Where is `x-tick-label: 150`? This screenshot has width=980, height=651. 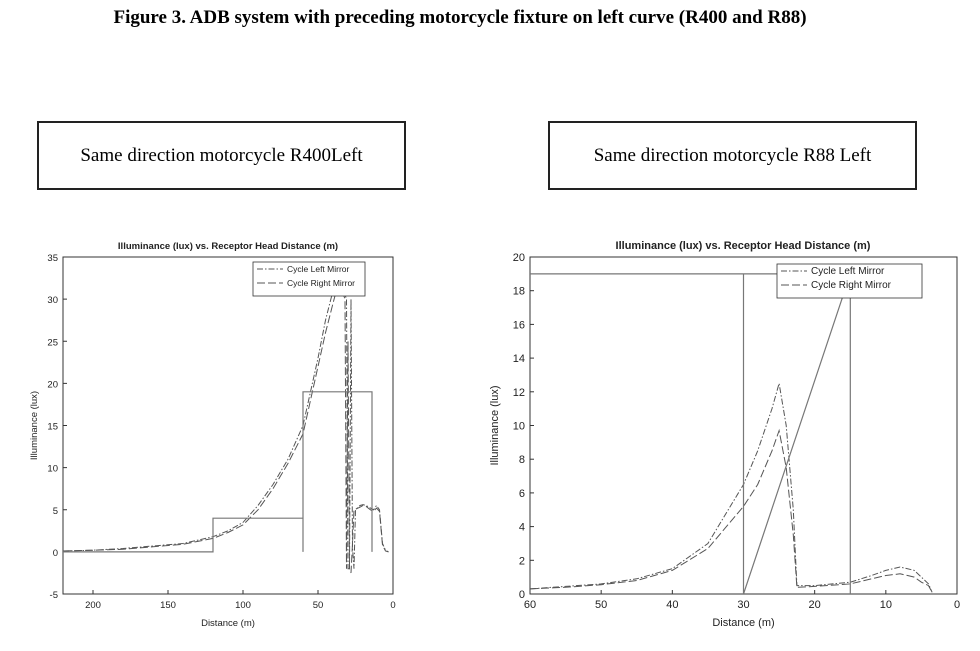
x-tick-label: 150 is located at coordinates (168, 605).